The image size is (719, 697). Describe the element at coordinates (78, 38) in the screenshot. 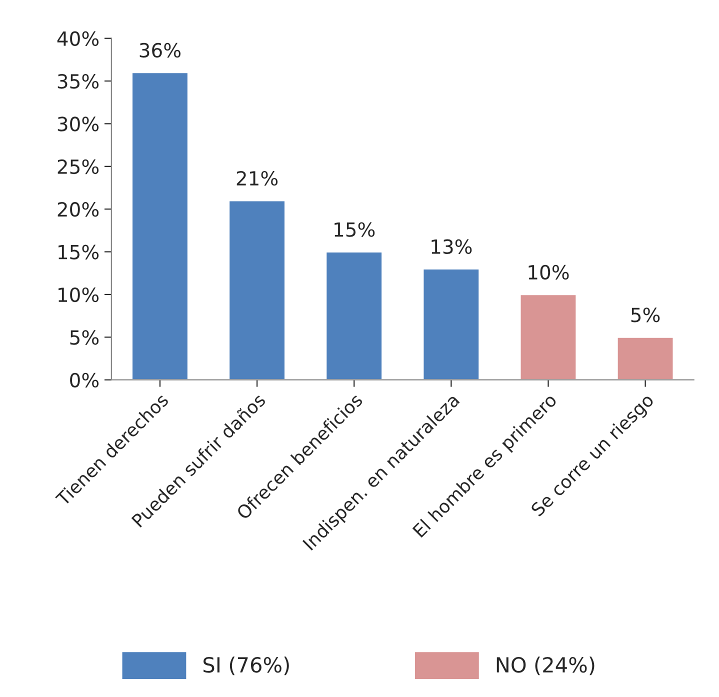

I see `y-tick-label: 40%` at that location.